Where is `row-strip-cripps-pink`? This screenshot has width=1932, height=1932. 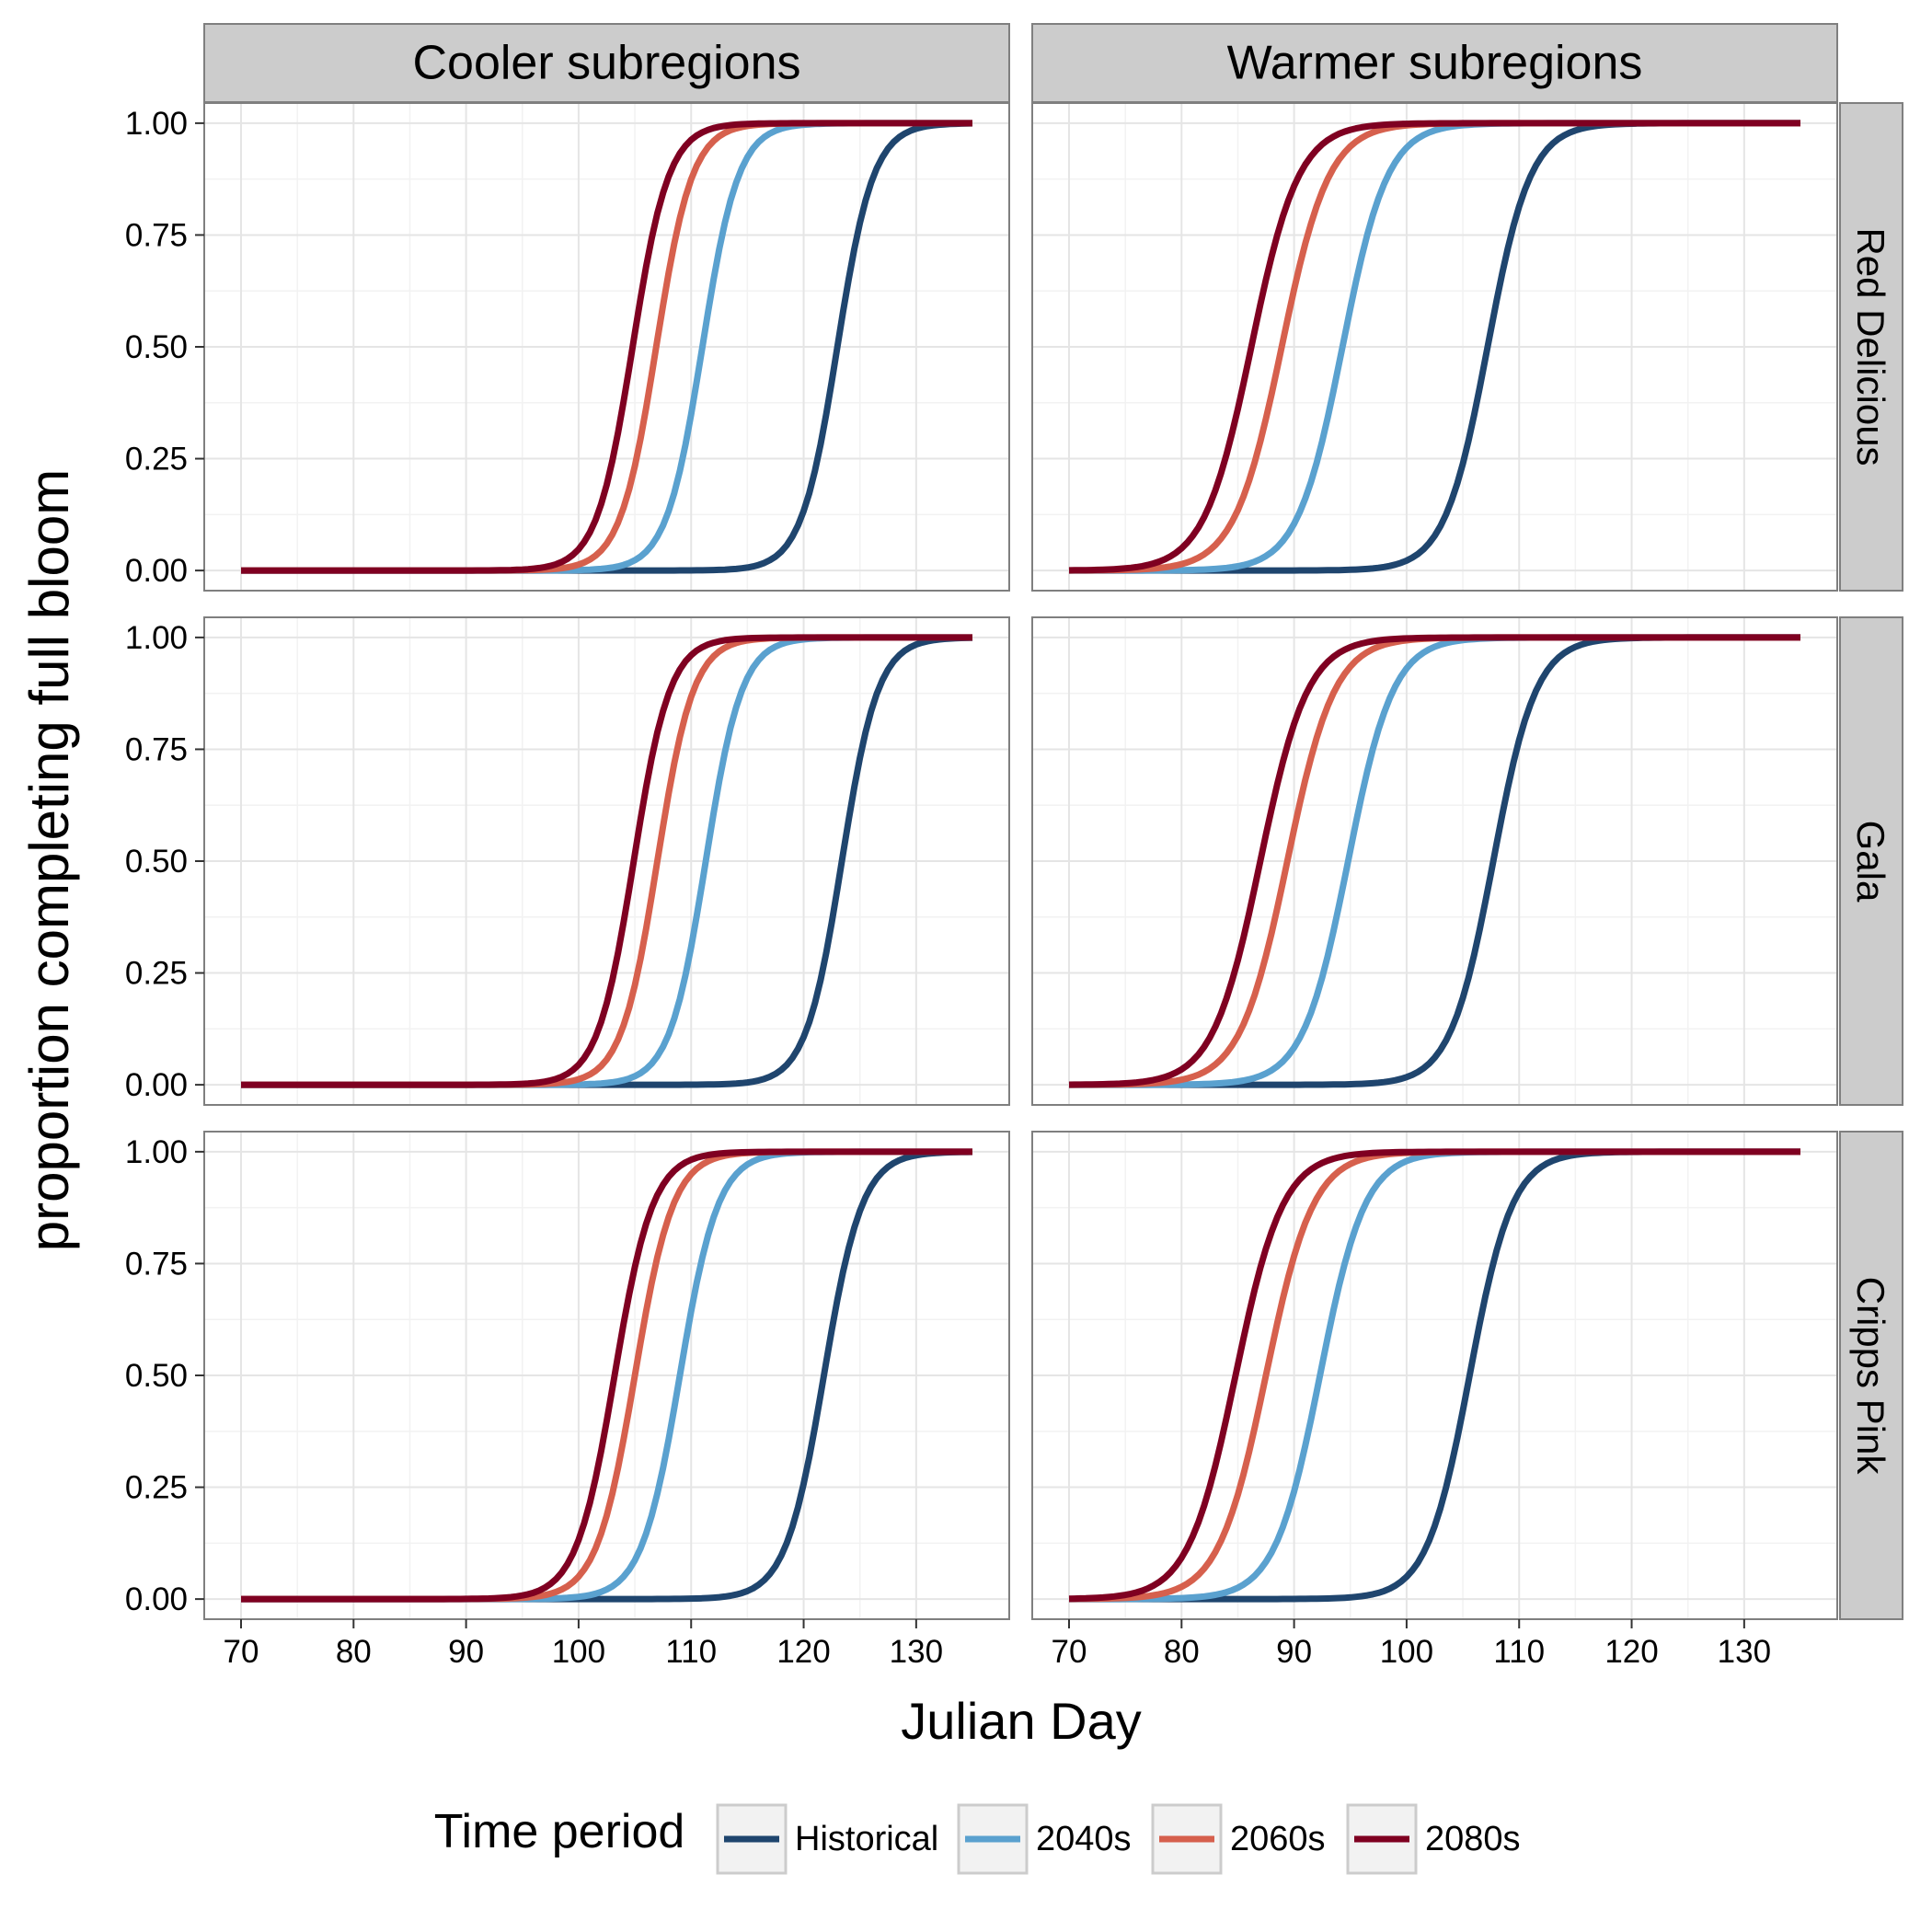
row-strip-cripps-pink is located at coordinates (1871, 1375).